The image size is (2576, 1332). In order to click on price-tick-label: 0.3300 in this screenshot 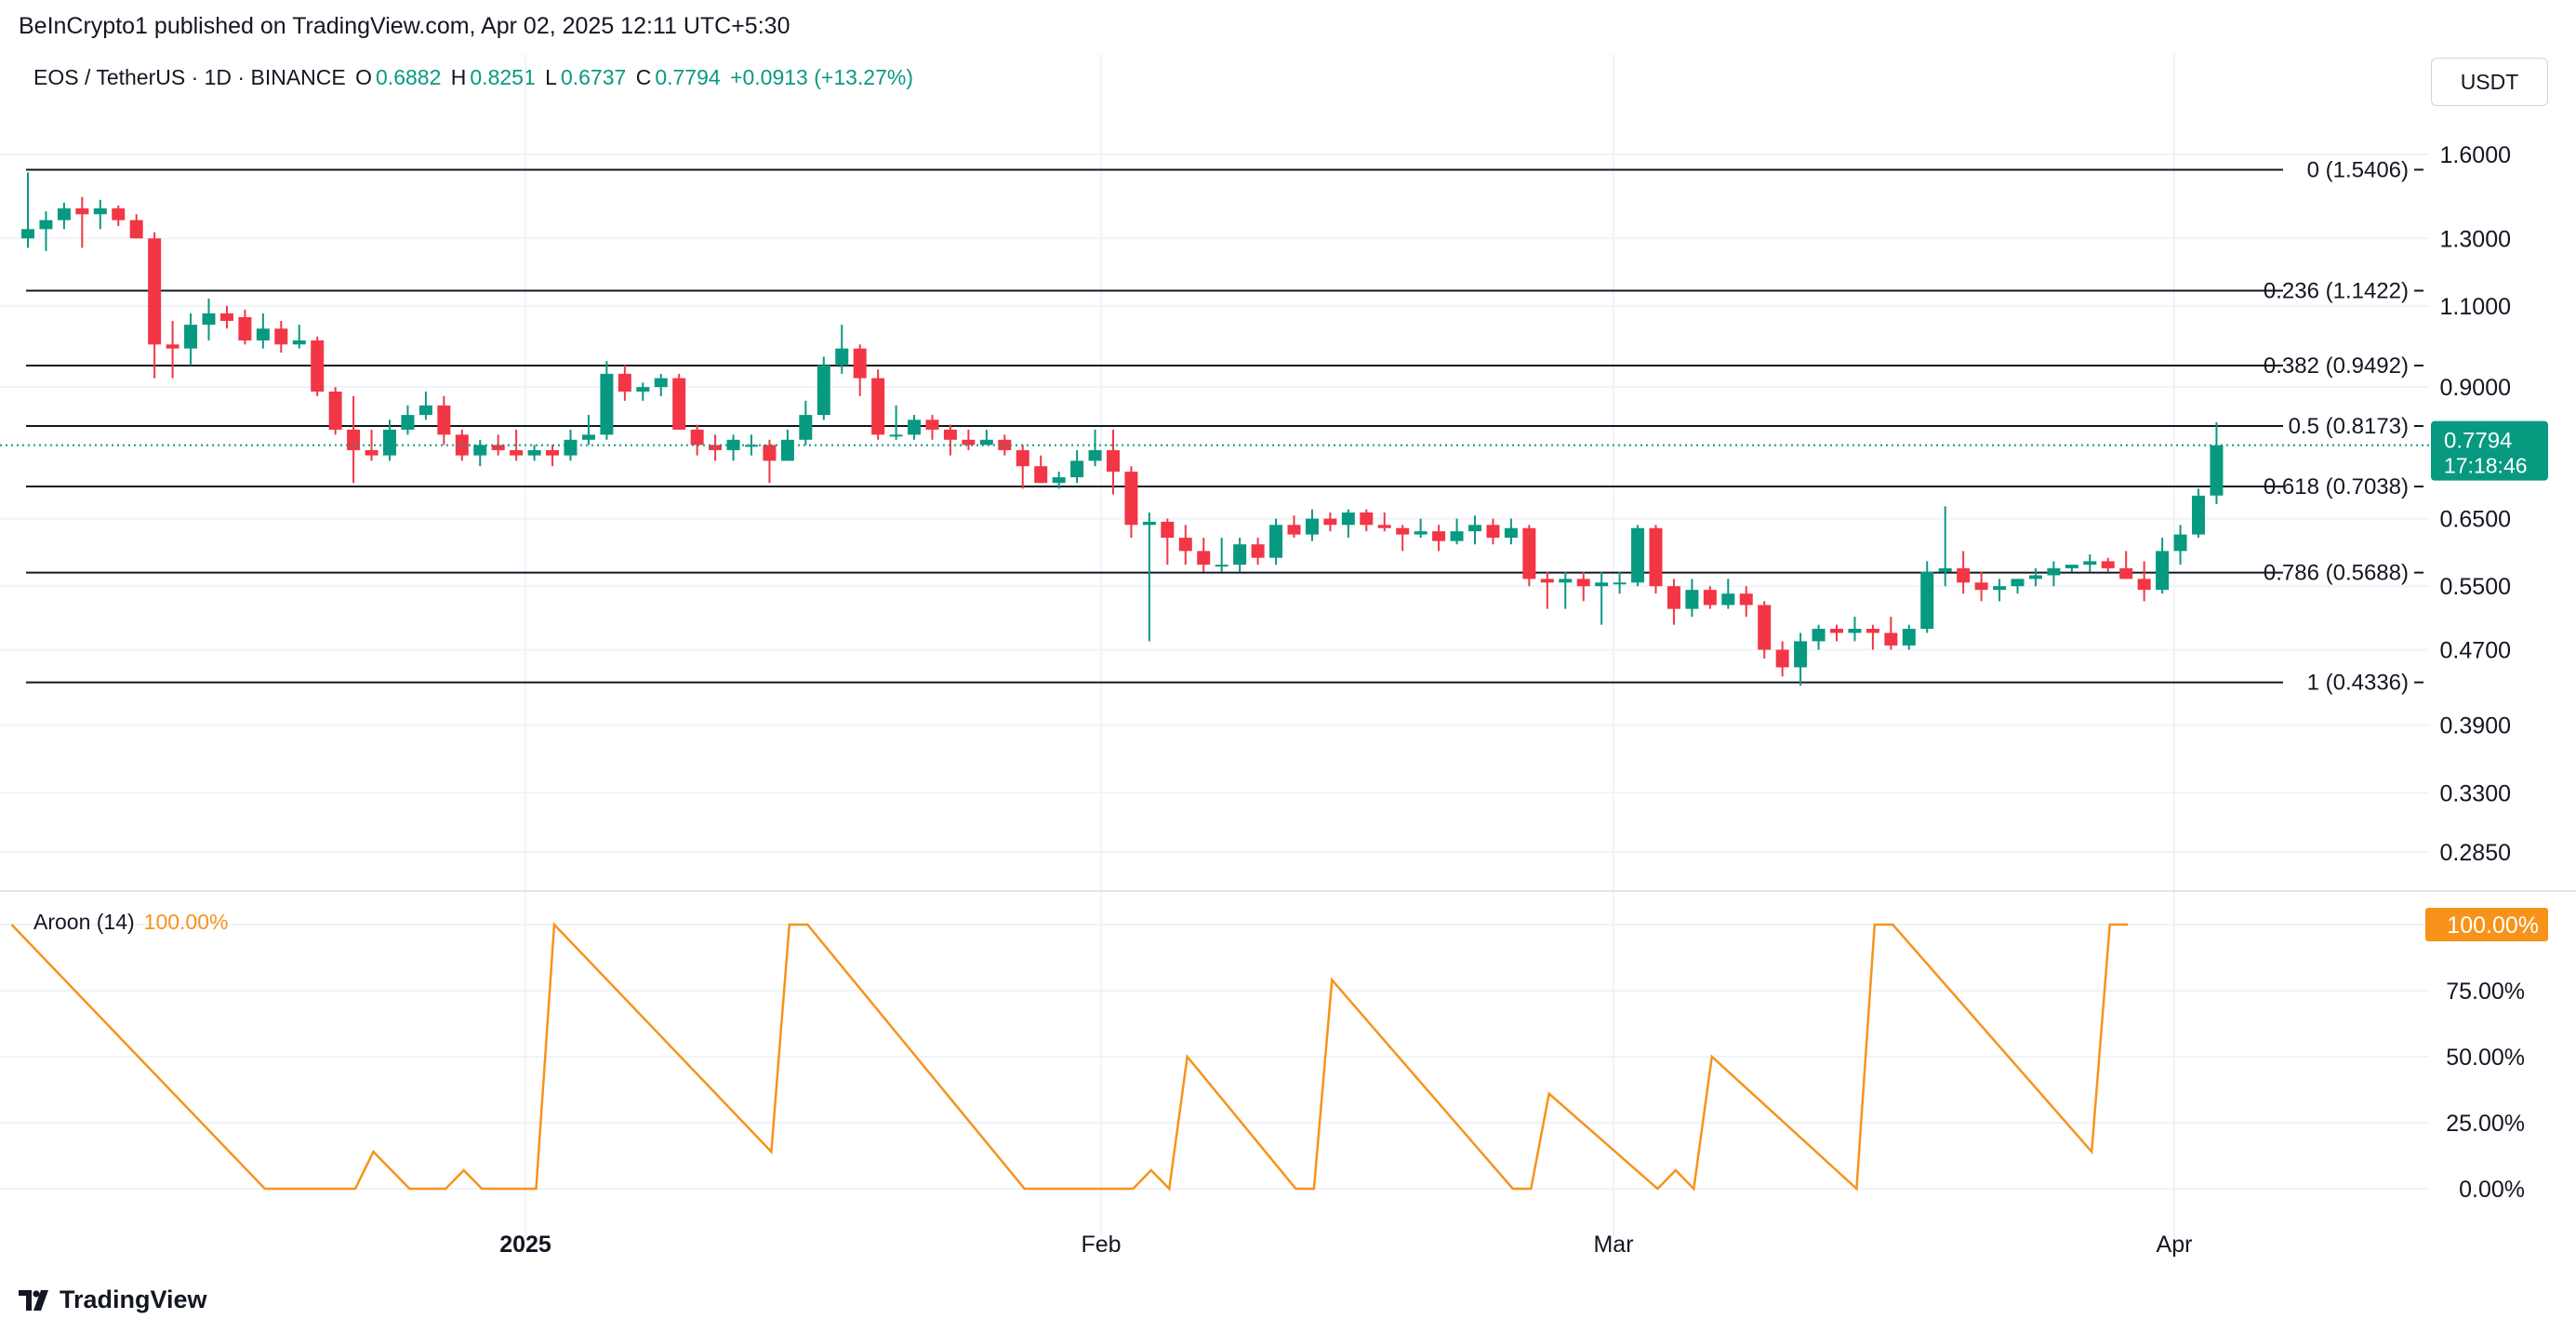, I will do `click(2475, 793)`.